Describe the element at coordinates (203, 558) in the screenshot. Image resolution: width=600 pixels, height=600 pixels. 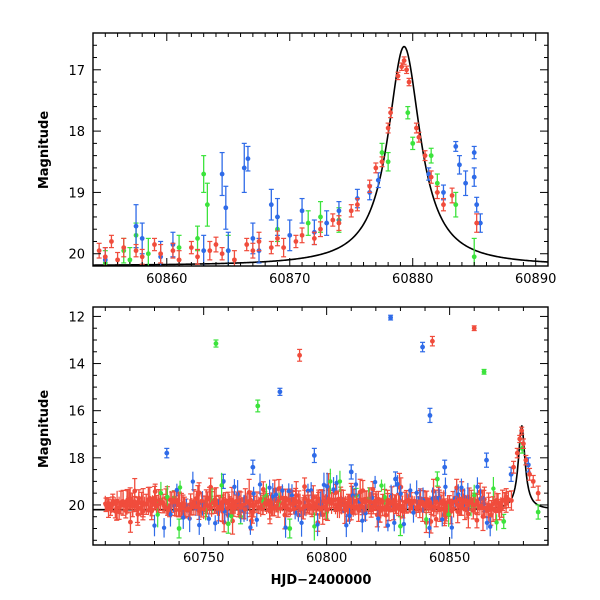
I see `x-tick-label: 60750` at that location.